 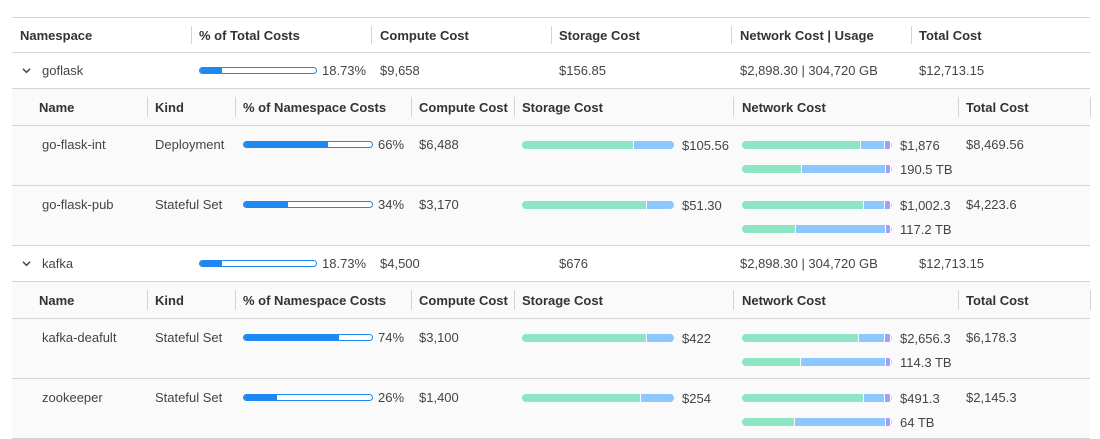 What do you see at coordinates (63, 70) in the screenshot?
I see `namespace-name: goflask` at bounding box center [63, 70].